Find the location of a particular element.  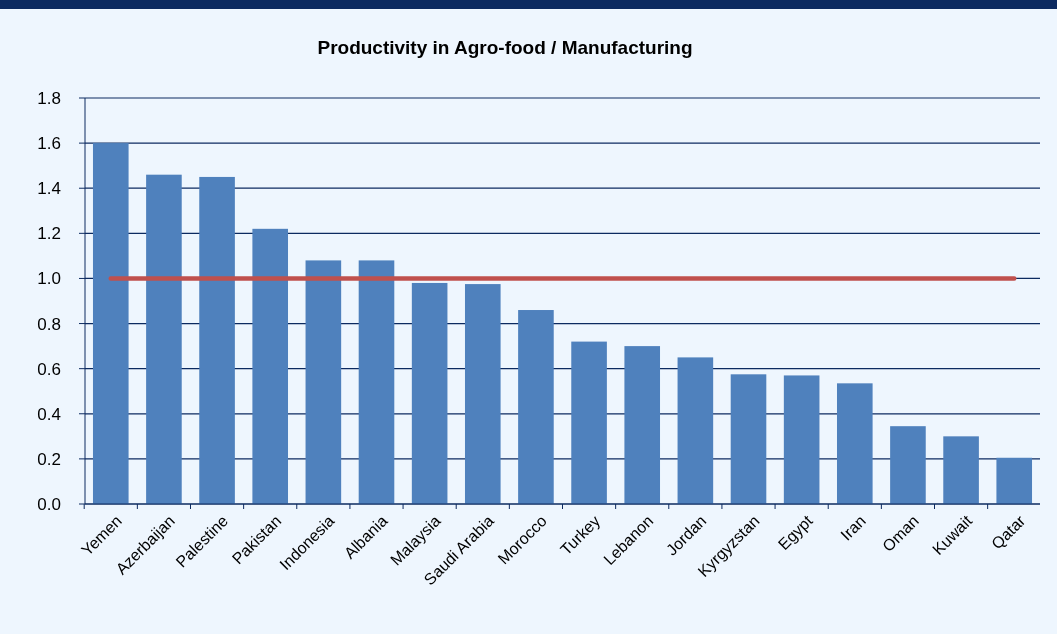

chart-title: Productivity in Agro-food / Manufacturing is located at coordinates (505, 47).